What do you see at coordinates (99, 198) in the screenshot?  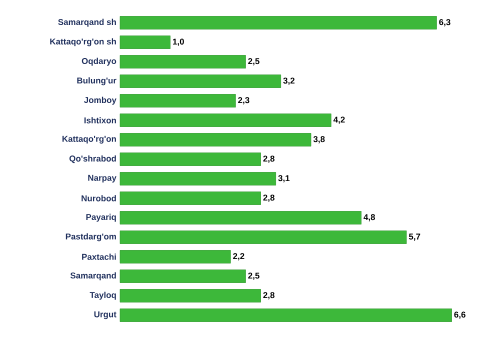 I see `y-tick-label: Nurobod` at bounding box center [99, 198].